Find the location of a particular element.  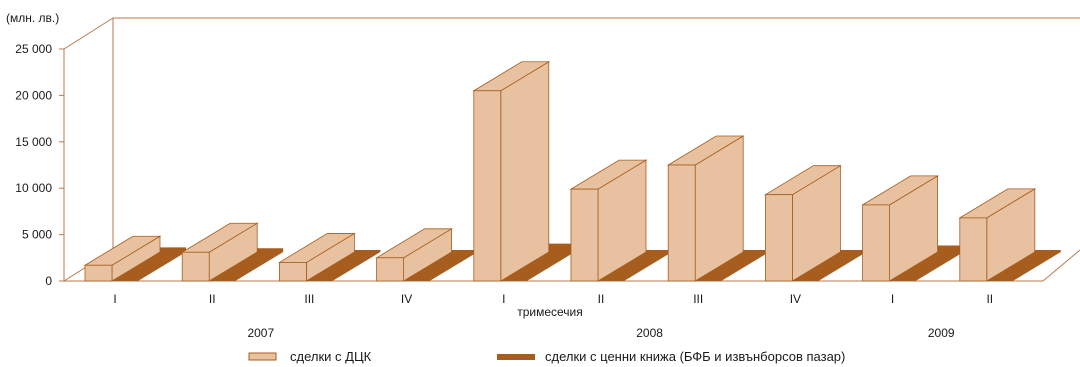

axis-floor-depth-right is located at coordinates (1061, 265).